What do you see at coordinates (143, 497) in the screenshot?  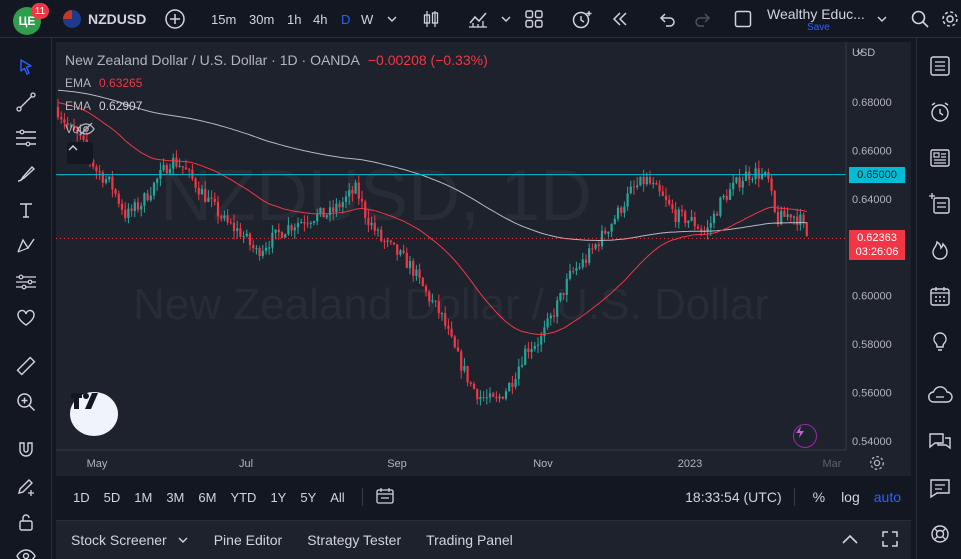 I see `range-1m: 1M` at bounding box center [143, 497].